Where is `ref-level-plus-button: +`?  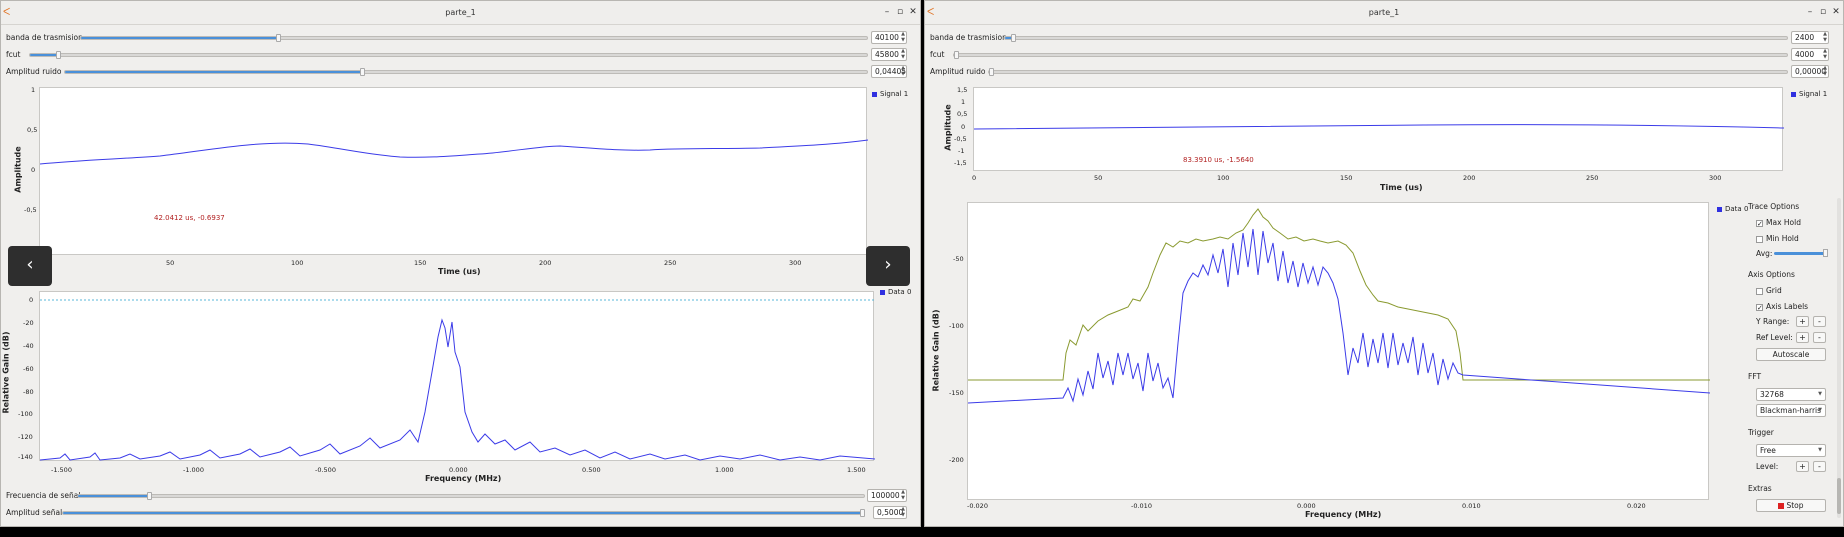
ref-level-plus-button: + is located at coordinates (1802, 337).